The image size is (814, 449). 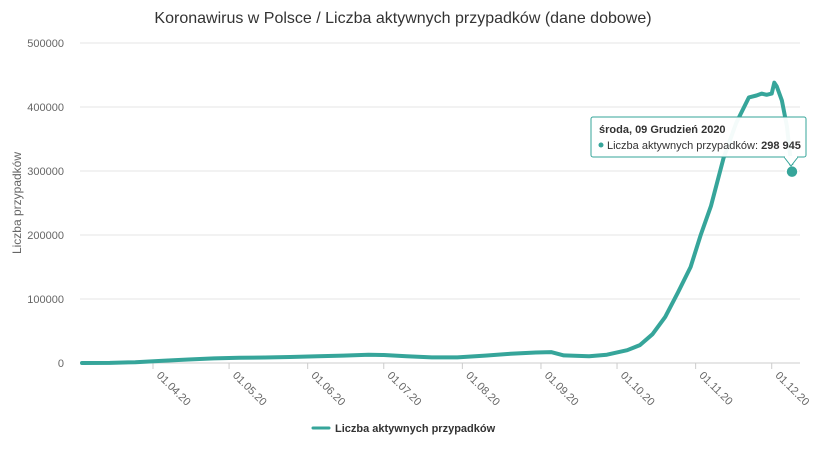 What do you see at coordinates (791, 161) in the screenshot?
I see `tooltip-pointer` at bounding box center [791, 161].